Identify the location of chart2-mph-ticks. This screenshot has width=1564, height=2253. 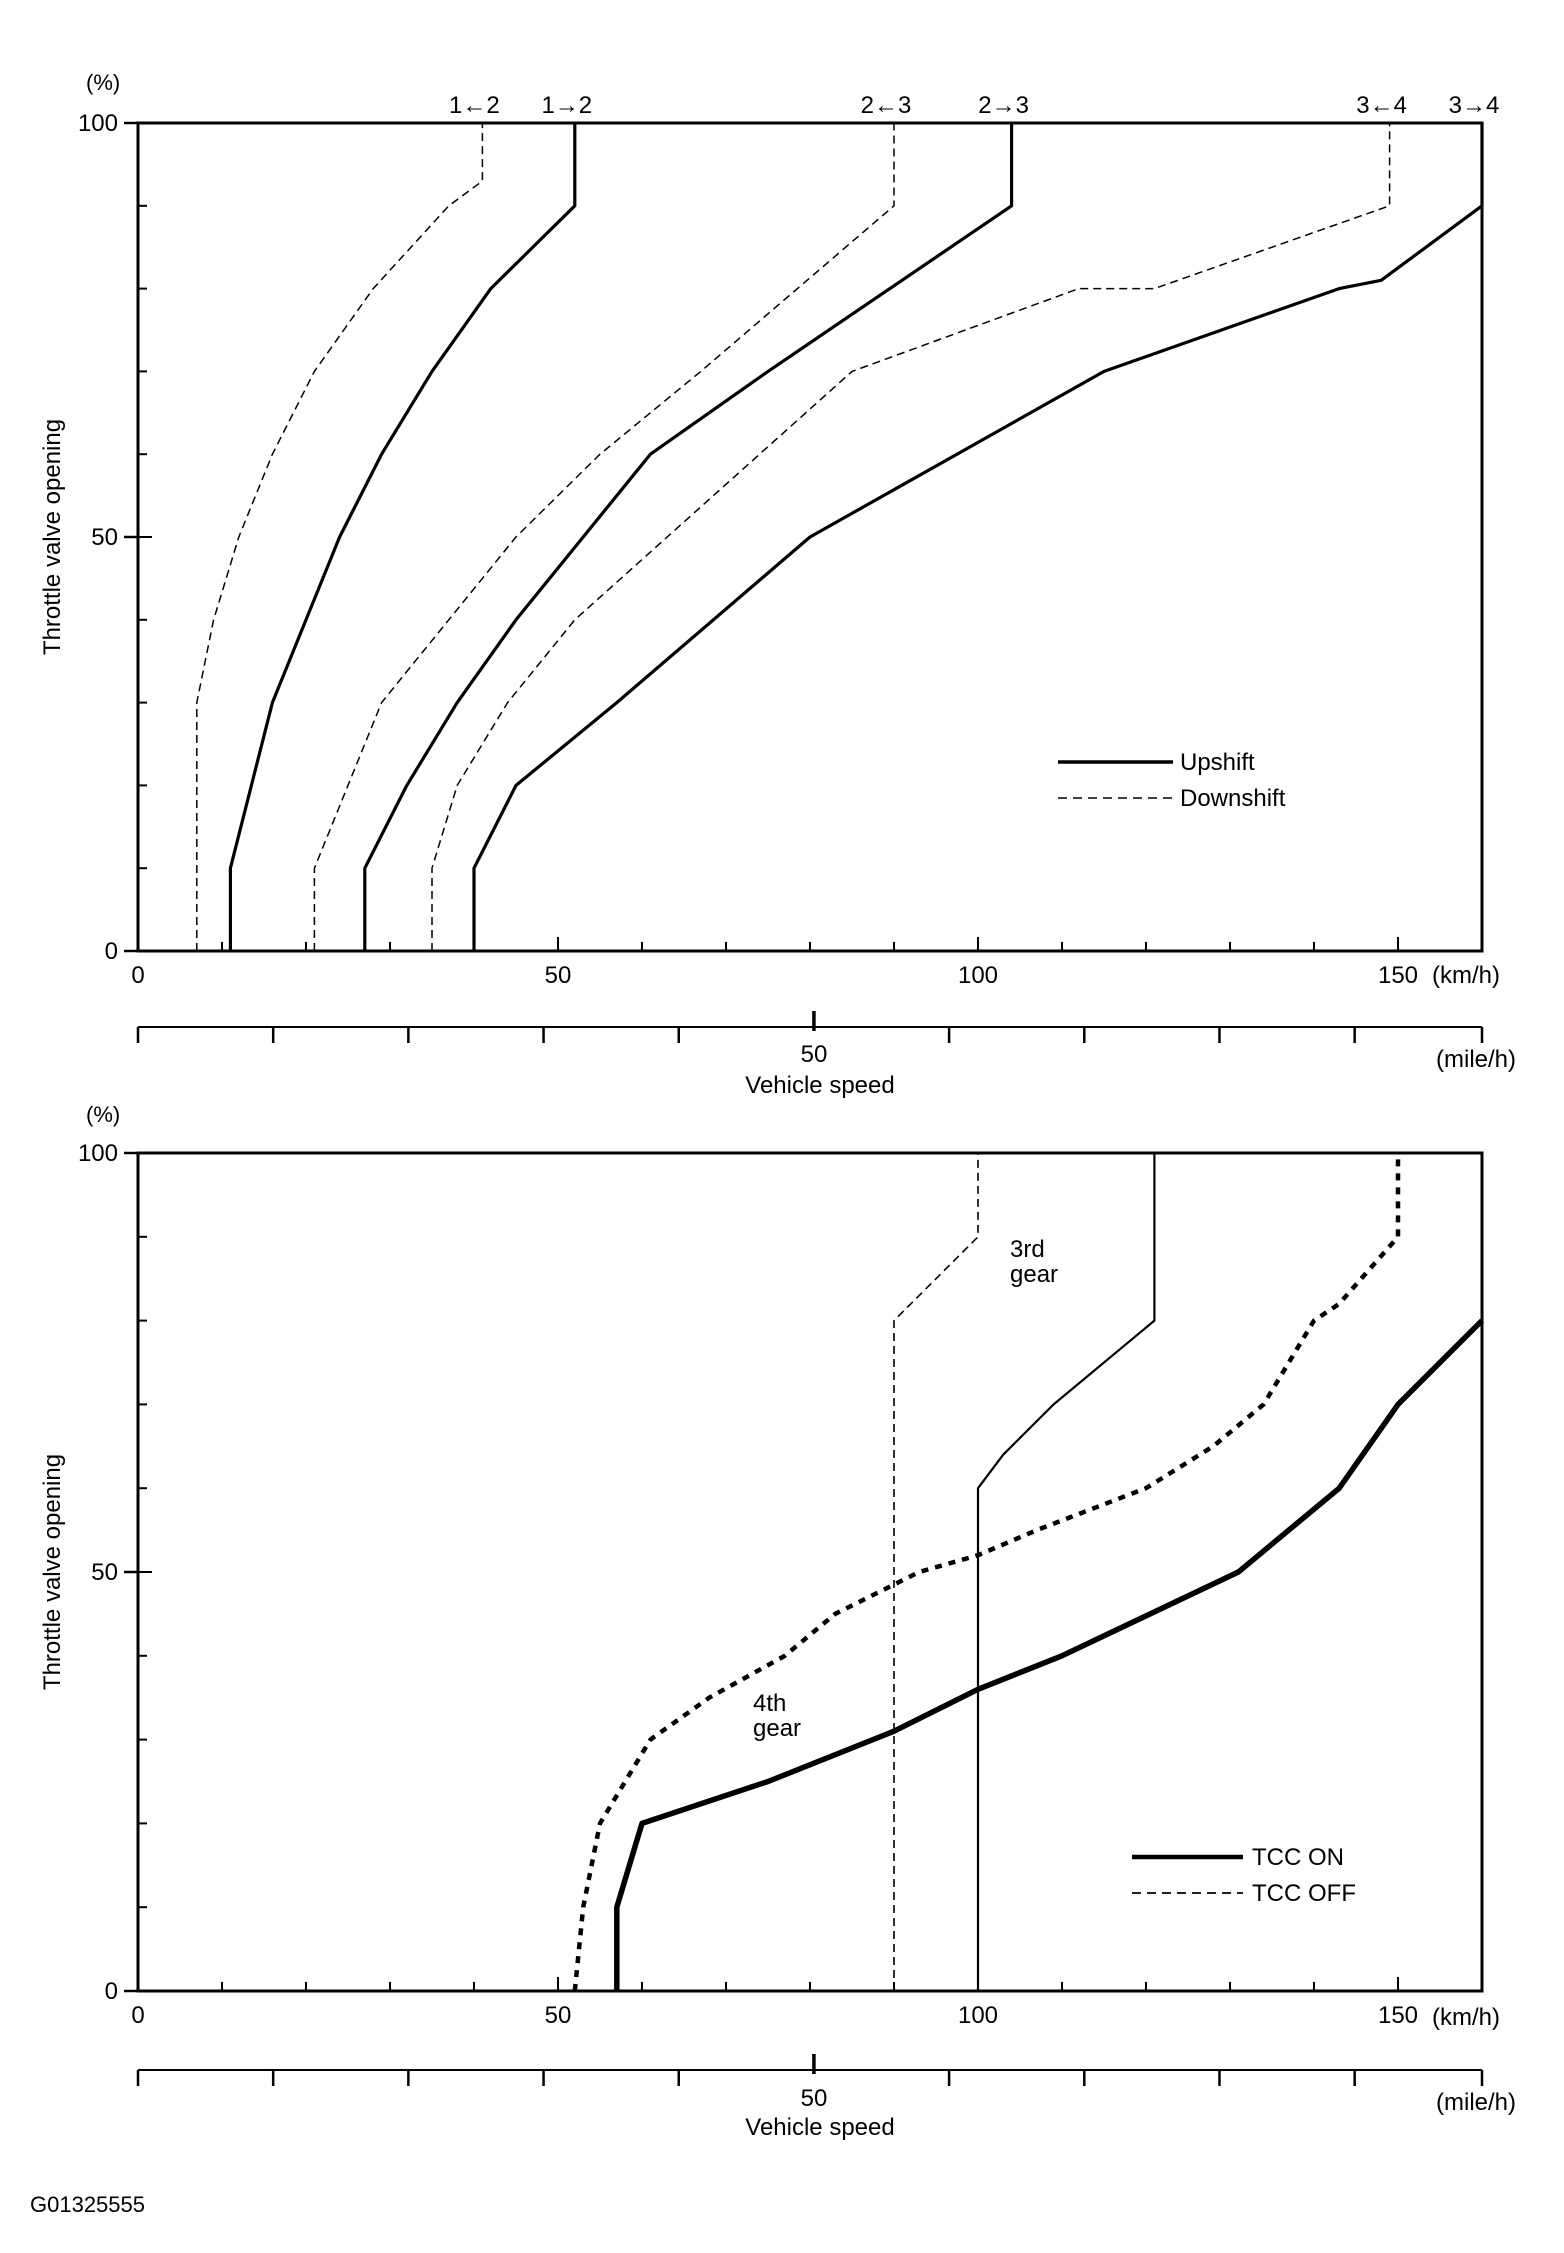
(810, 2070).